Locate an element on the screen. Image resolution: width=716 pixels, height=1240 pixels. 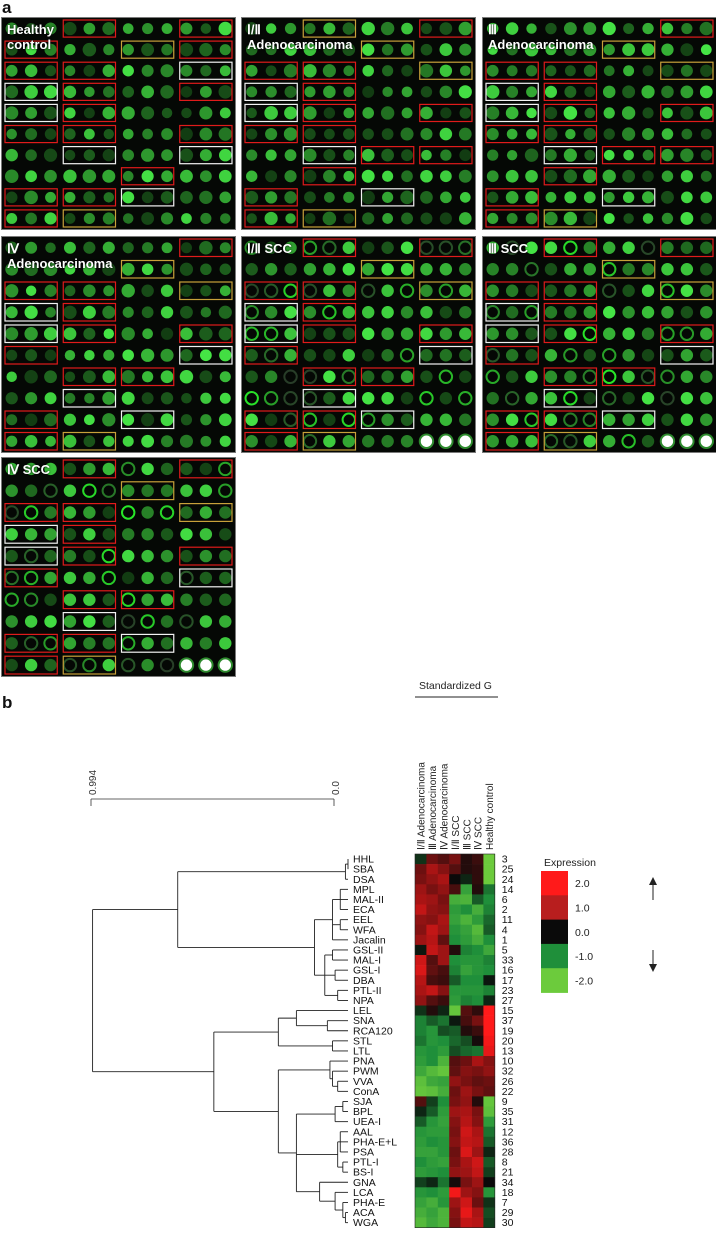
lectin-label: UEA-I is located at coordinates (367, 1122).